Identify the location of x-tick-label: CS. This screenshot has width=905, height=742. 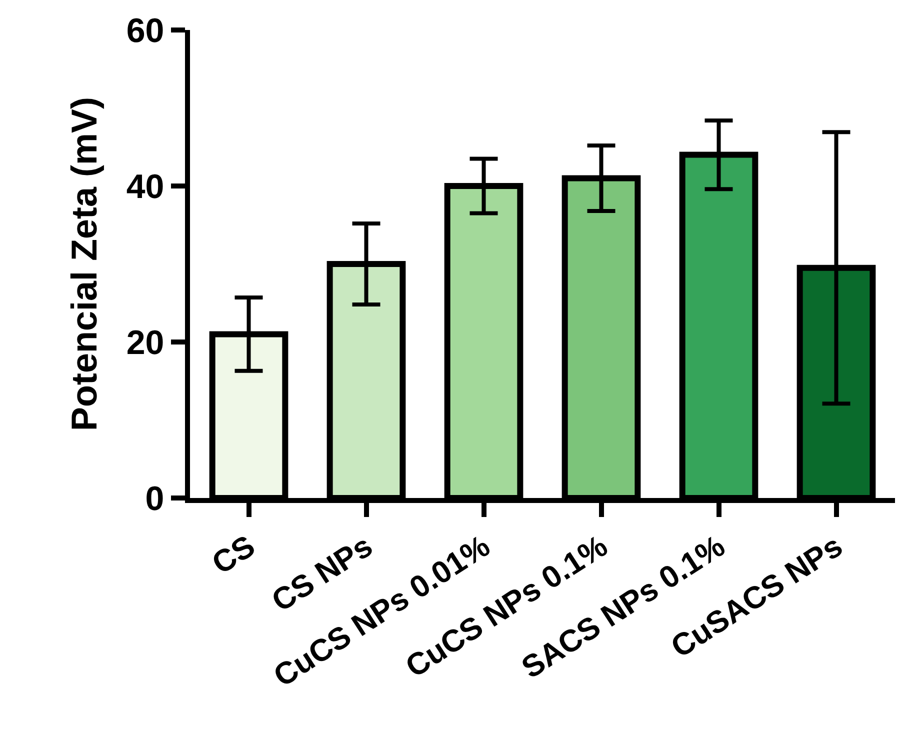
(234, 555).